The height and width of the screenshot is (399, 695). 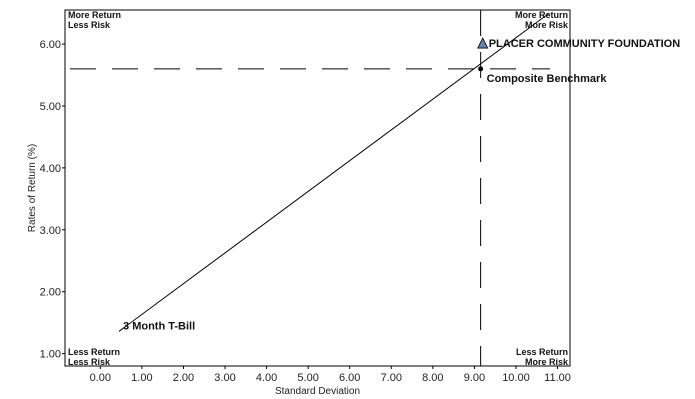 What do you see at coordinates (50, 169) in the screenshot?
I see `y-tick-label: 4.00` at bounding box center [50, 169].